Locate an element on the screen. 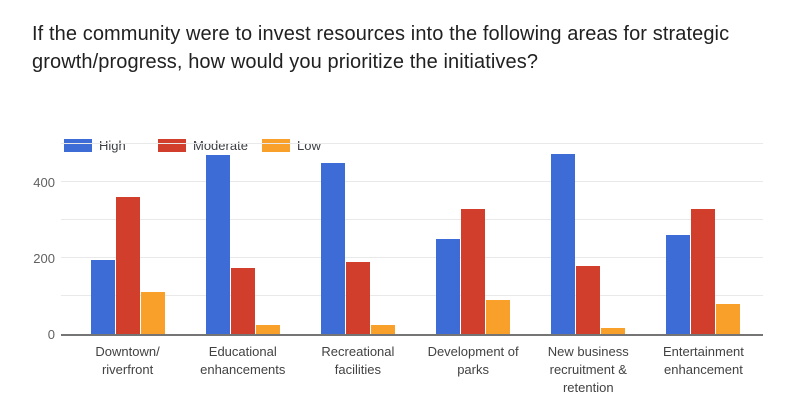 The height and width of the screenshot is (410, 800). legend-label: Low is located at coordinates (309, 145).